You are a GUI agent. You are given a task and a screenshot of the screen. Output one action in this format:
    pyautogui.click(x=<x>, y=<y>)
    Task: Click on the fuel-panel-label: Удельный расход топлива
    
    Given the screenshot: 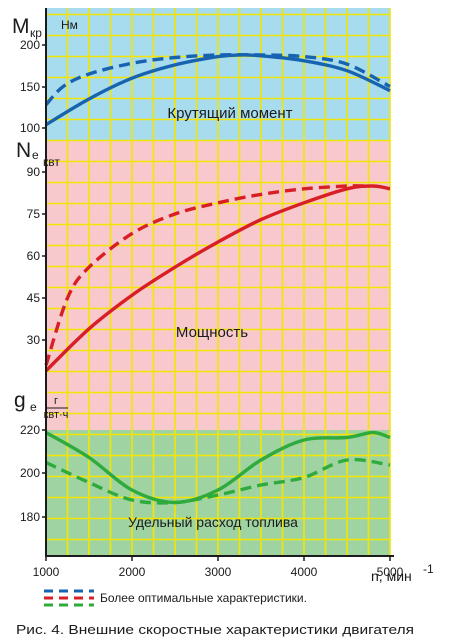 What is the action you would take?
    pyautogui.click(x=213, y=522)
    